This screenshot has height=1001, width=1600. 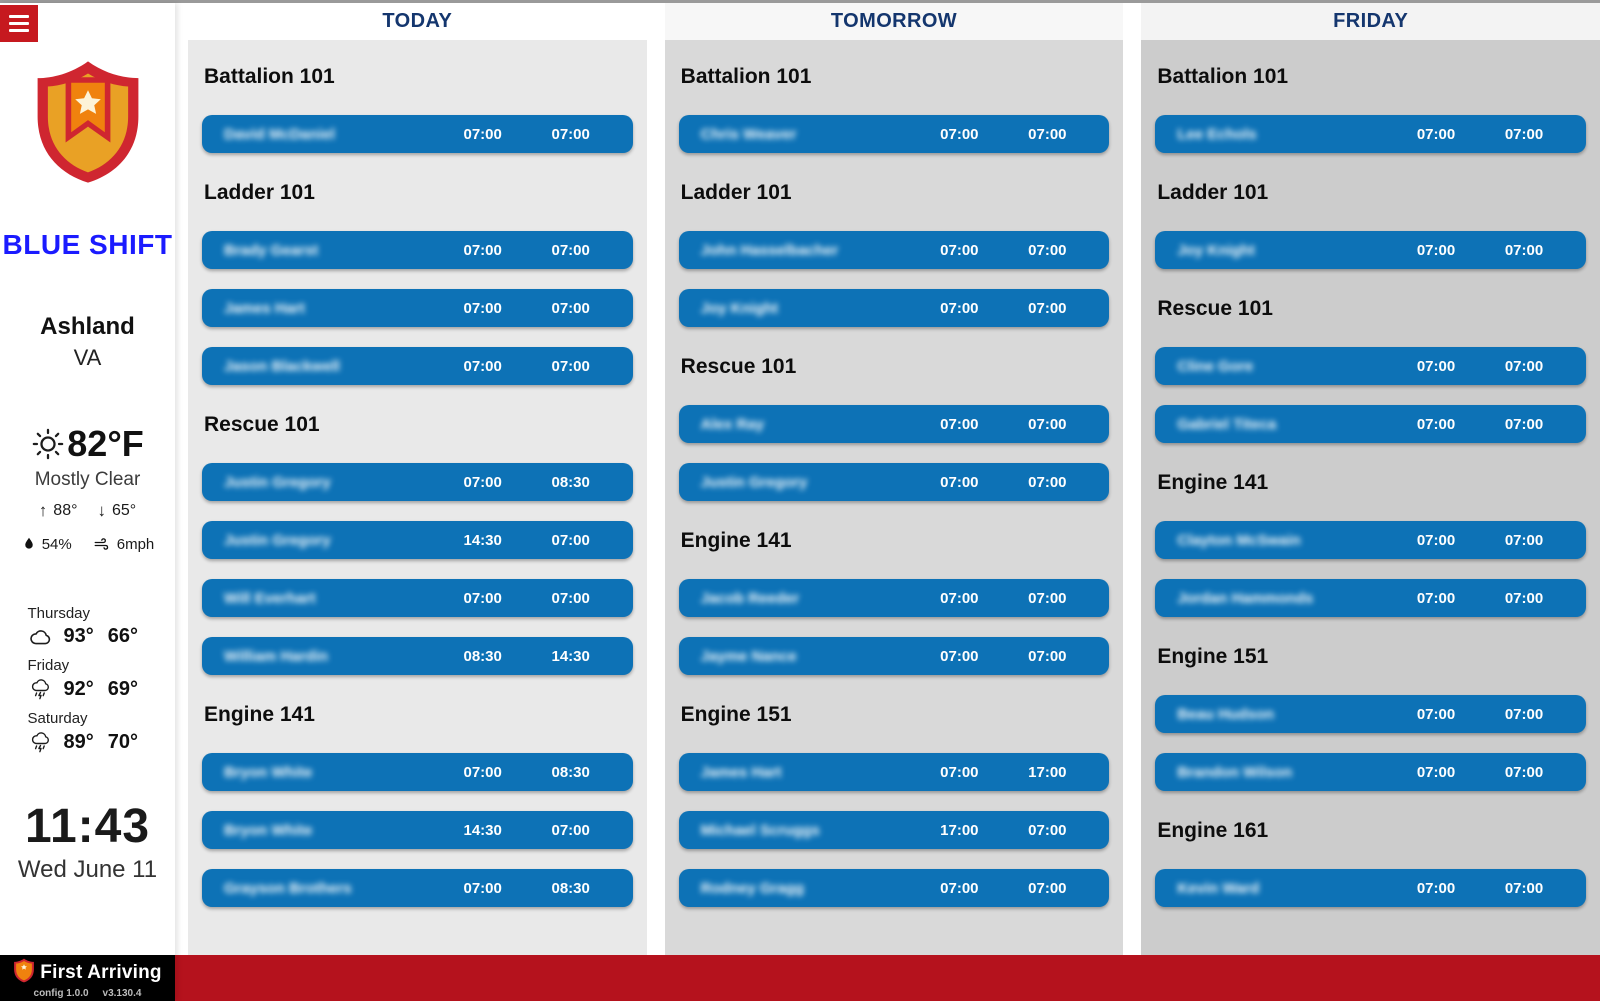 What do you see at coordinates (87, 826) in the screenshot?
I see `clock-time: 11:43` at bounding box center [87, 826].